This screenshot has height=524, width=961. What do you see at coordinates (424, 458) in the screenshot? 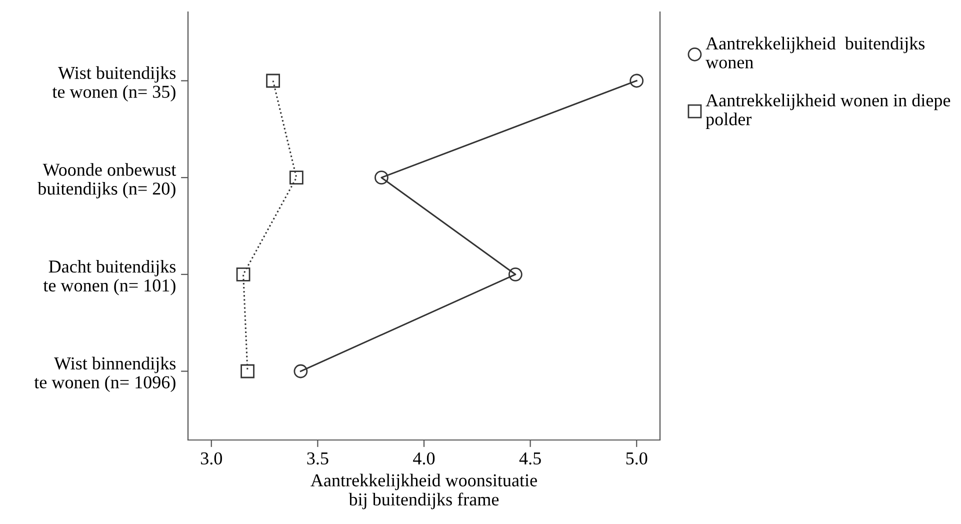
I see `x-tick-label: 4.0` at bounding box center [424, 458].